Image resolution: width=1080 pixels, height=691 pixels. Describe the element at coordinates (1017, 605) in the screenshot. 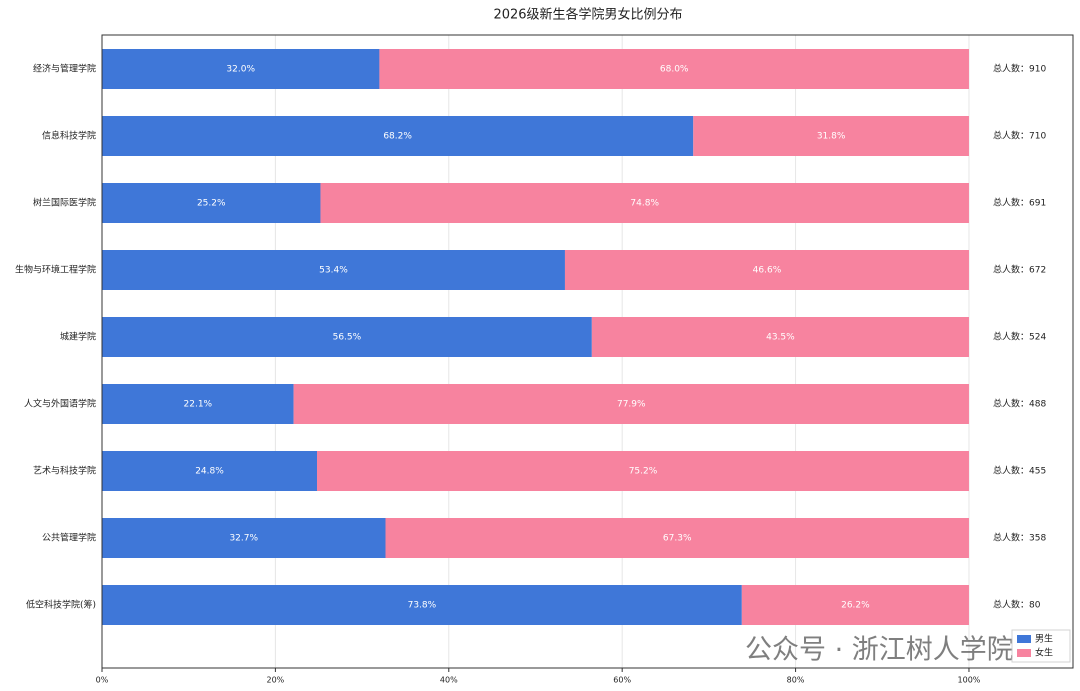

I see `total-label: 总人数：80` at that location.